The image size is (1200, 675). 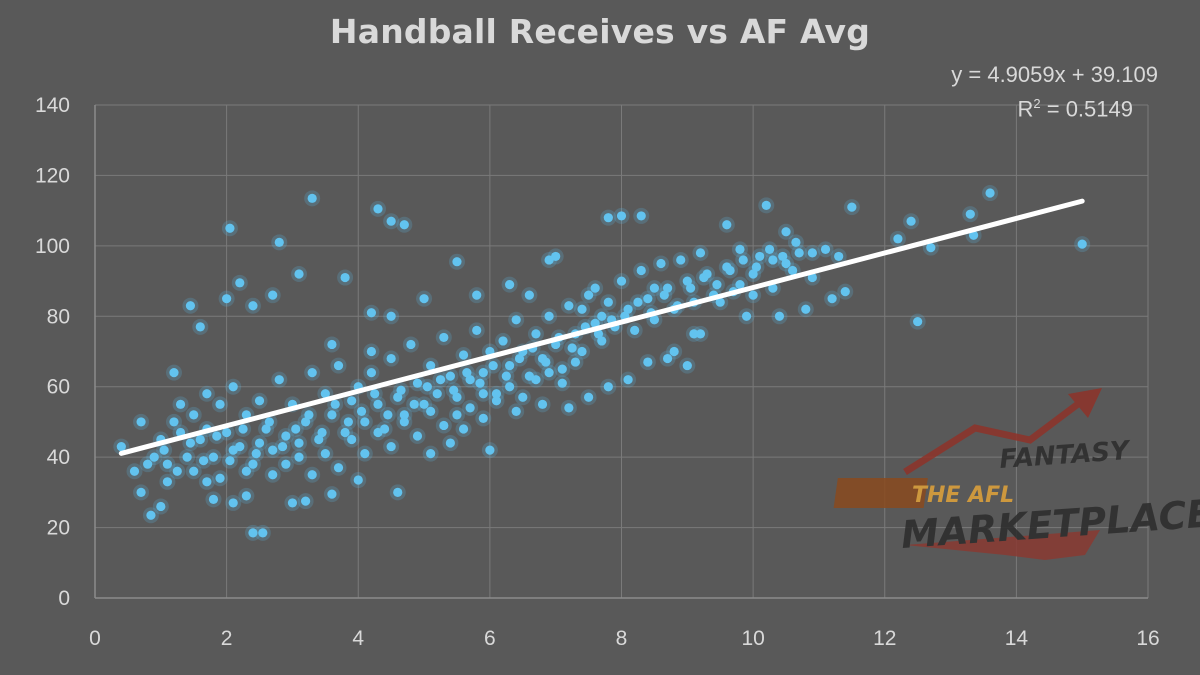 What do you see at coordinates (52, 352) in the screenshot?
I see `y-axis-tick-labels: 0 20 40 60 80 100 120 140` at bounding box center [52, 352].